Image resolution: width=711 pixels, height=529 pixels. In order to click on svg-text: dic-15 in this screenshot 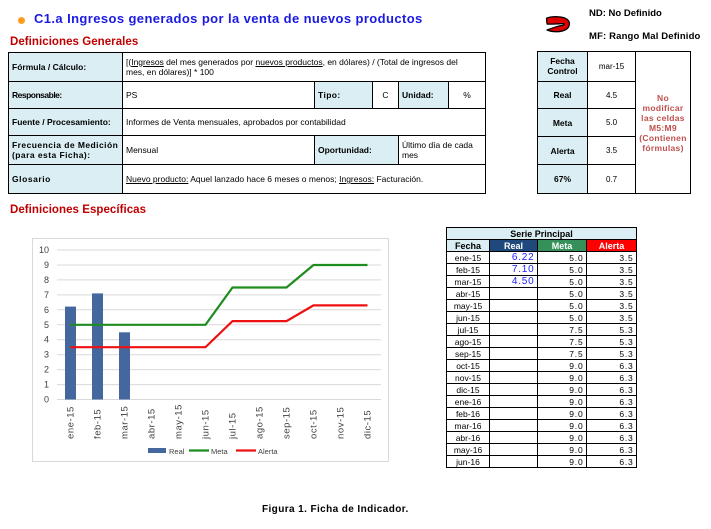, I will do `click(368, 424)`.